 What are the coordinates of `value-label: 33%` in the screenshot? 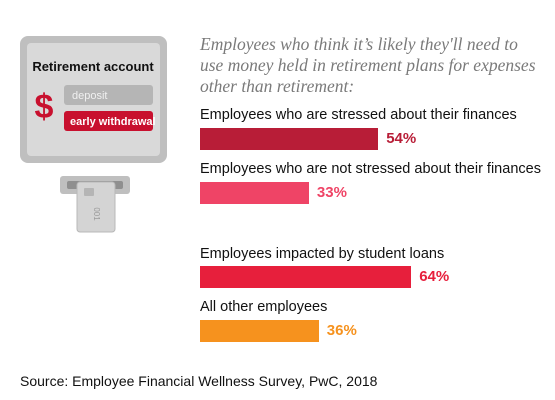 It's located at (331, 192).